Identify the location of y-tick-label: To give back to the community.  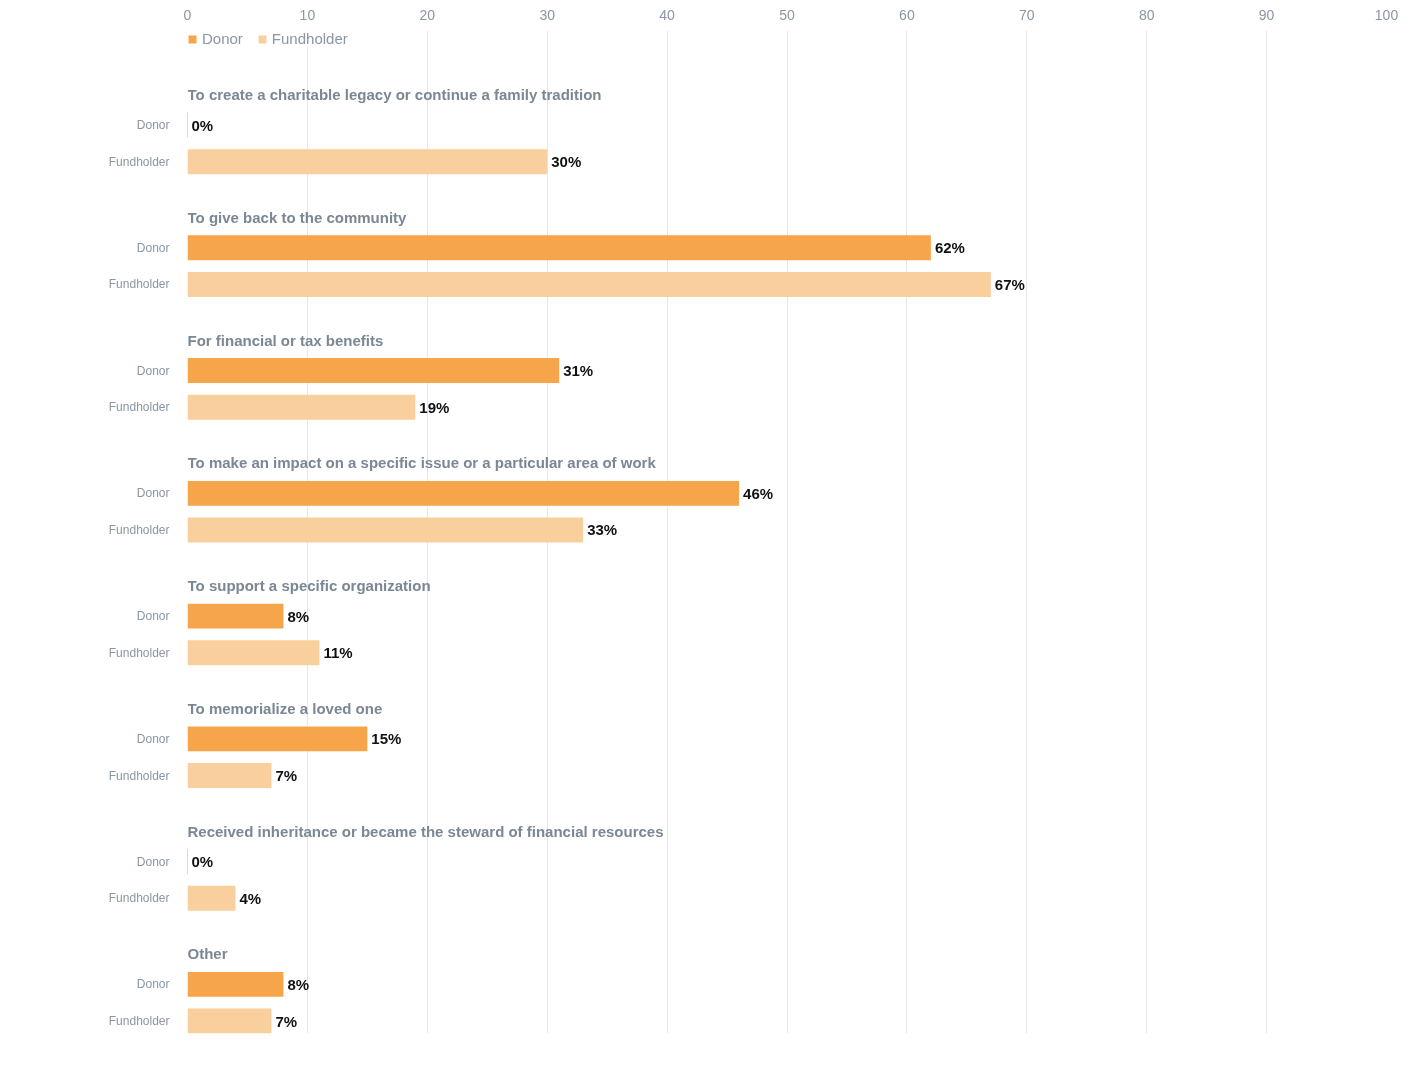
(297, 217).